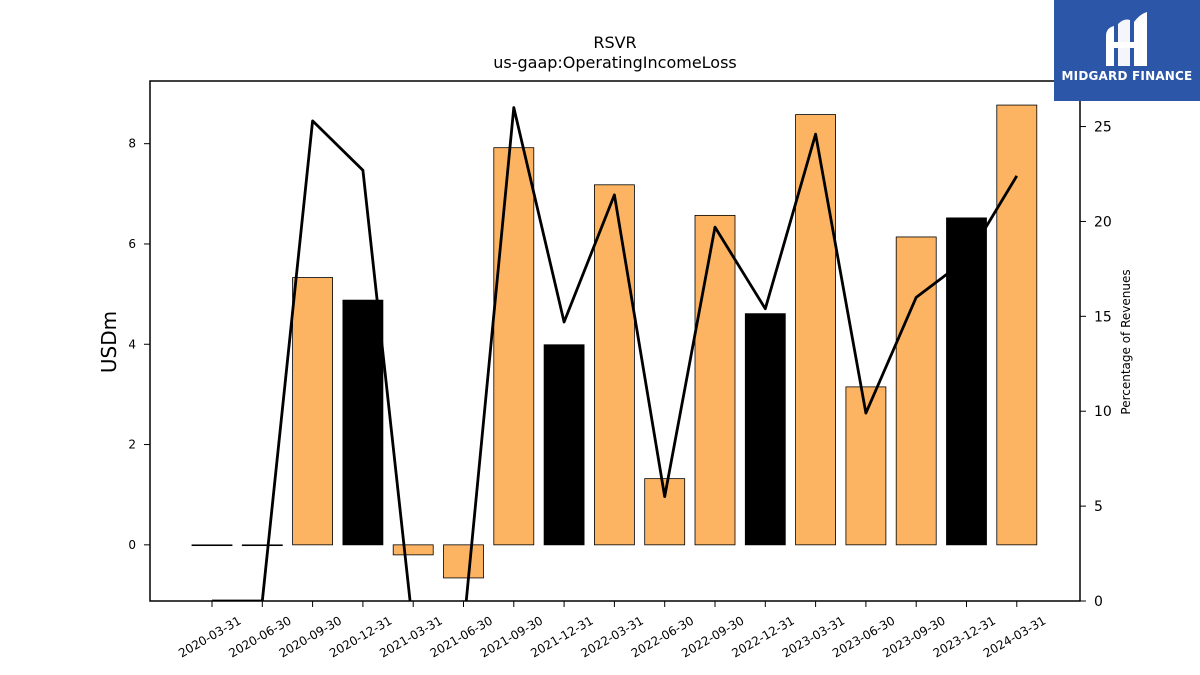  What do you see at coordinates (109, 342) in the screenshot?
I see `y-axis-label: USDm` at bounding box center [109, 342].